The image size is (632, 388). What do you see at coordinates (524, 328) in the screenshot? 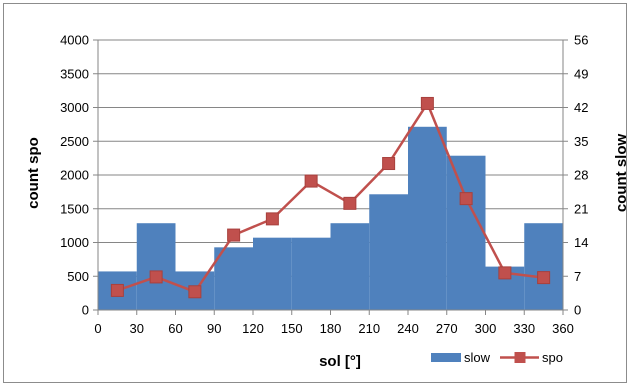
I see `x-tick-label-330: 330` at bounding box center [524, 328].